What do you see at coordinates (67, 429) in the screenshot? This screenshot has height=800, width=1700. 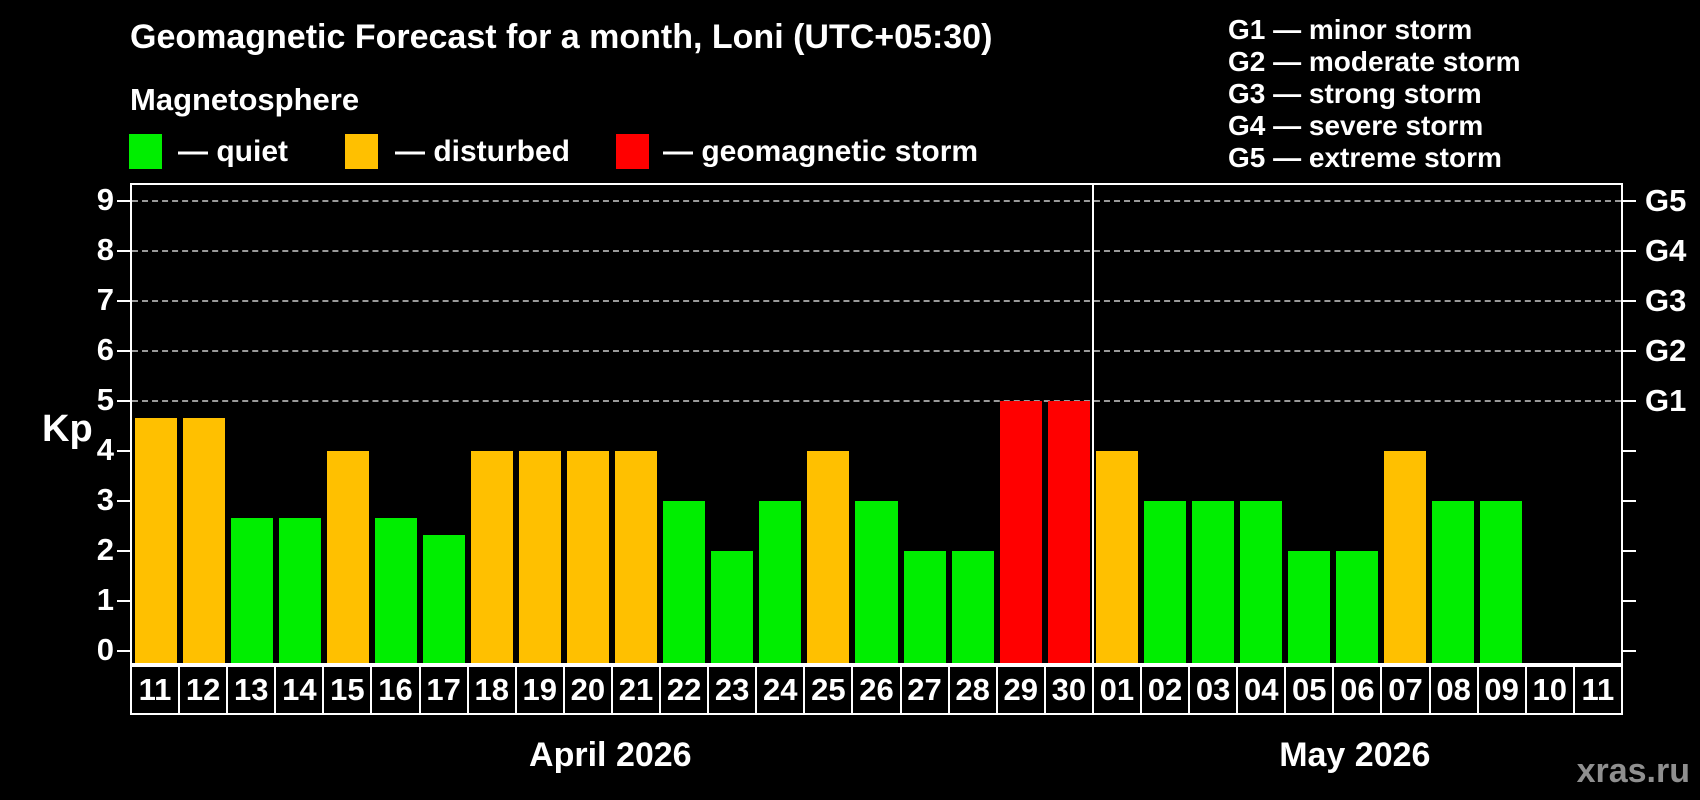 I see `y-axis-title: Kp` at bounding box center [67, 429].